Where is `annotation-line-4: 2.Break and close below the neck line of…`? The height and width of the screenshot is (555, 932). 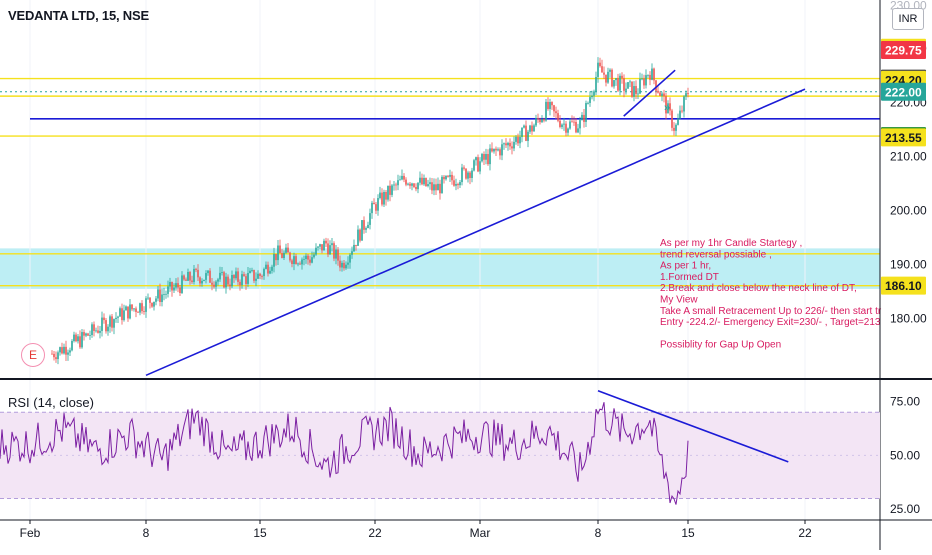
annotation-line-4: 2.Break and close below the neck line of… is located at coordinates (758, 288).